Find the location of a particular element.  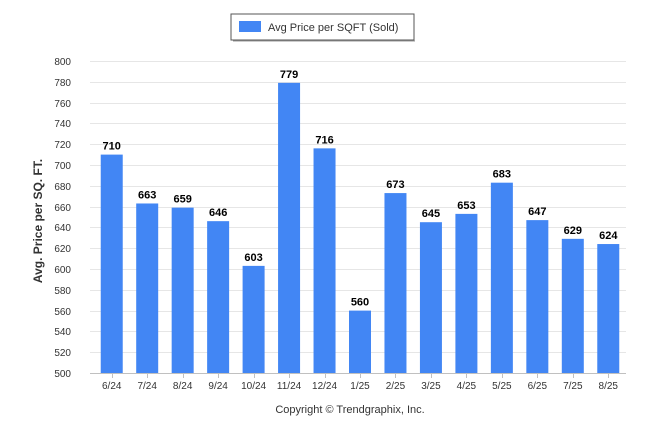

y-tick-label: 580 is located at coordinates (62, 291).